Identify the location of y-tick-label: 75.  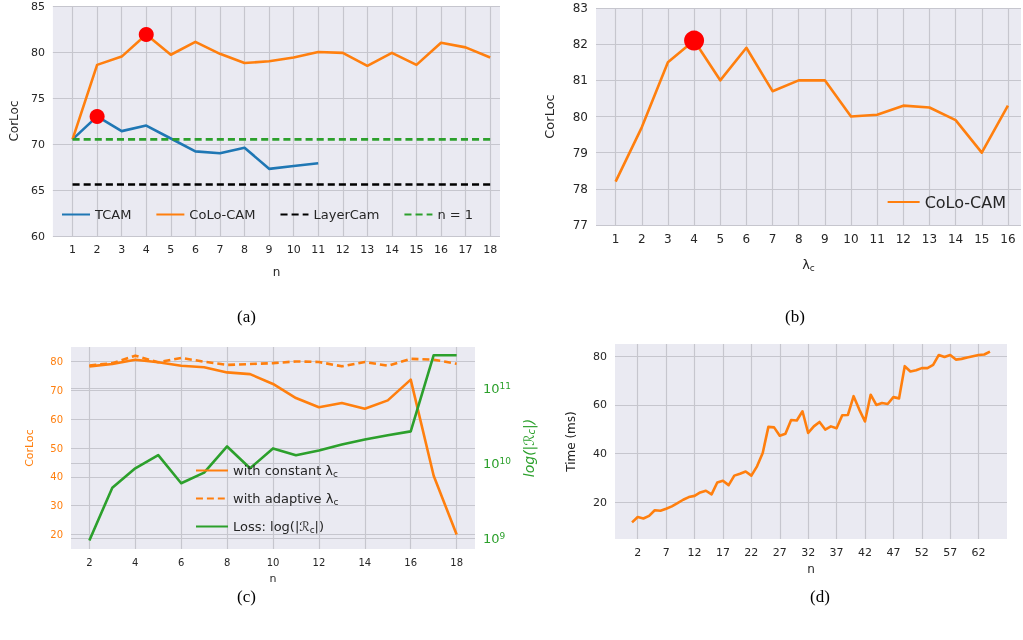
(37, 98).